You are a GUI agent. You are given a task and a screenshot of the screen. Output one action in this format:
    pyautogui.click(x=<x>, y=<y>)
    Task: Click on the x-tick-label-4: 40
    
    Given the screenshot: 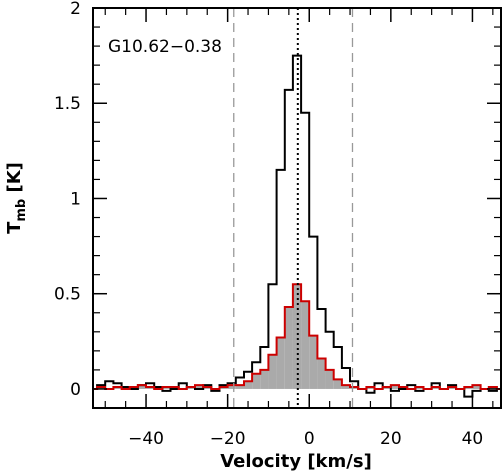 What is the action you would take?
    pyautogui.click(x=473, y=439)
    